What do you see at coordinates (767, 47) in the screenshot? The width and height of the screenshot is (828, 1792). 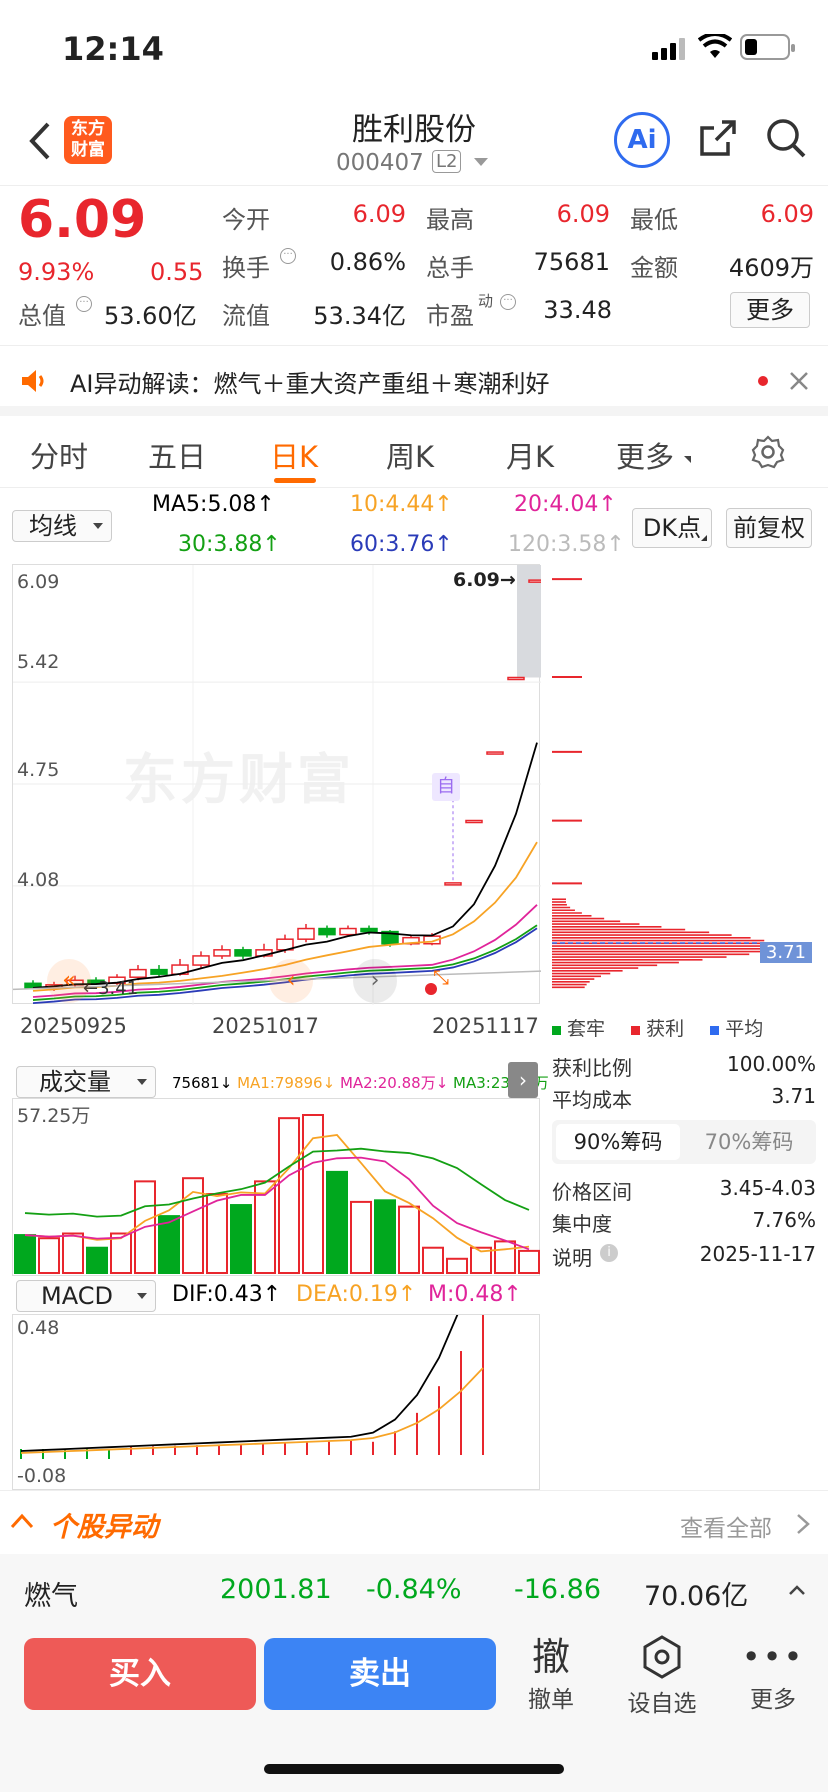 I see `battery-icon` at bounding box center [767, 47].